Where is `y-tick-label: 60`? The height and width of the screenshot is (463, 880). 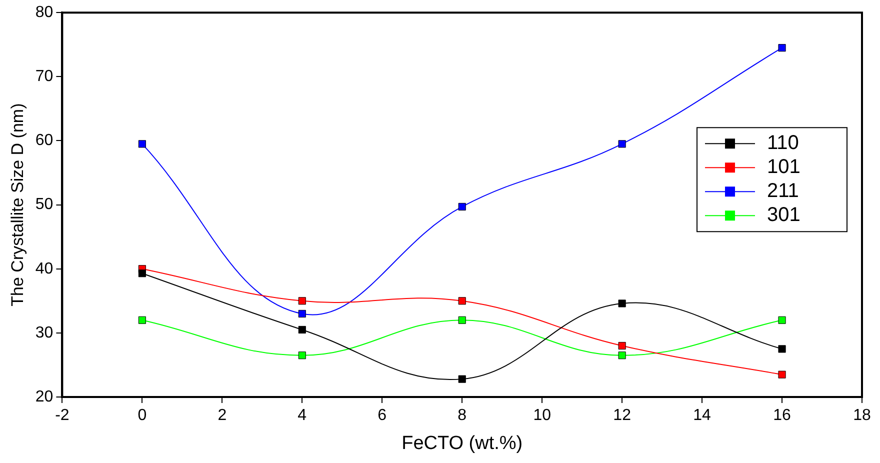 y-tick-label: 60 is located at coordinates (44, 141).